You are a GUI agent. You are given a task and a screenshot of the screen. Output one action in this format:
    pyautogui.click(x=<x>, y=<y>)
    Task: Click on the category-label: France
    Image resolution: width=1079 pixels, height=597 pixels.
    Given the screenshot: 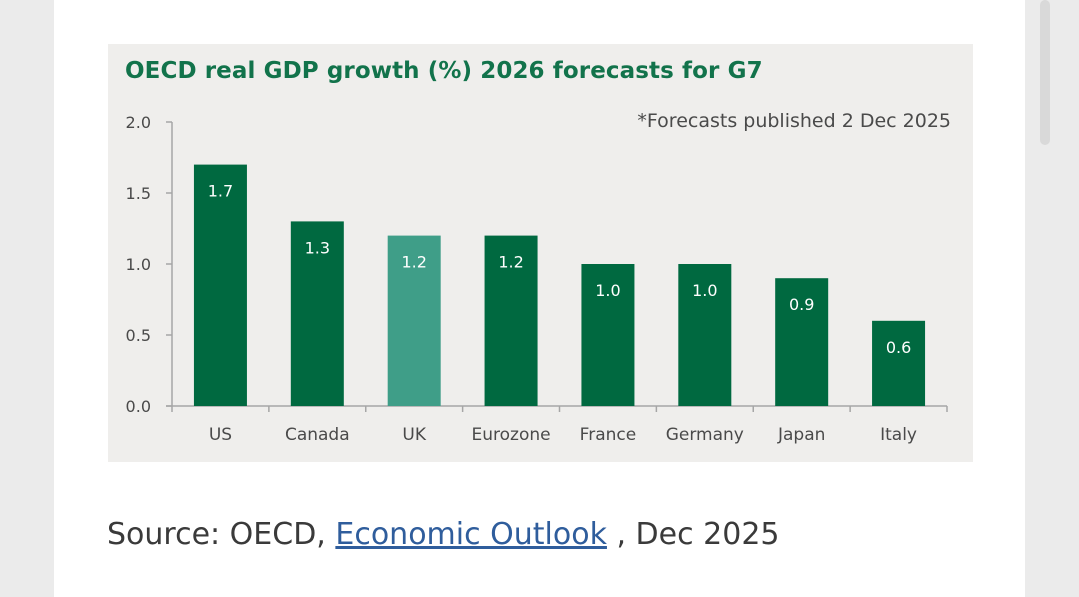 What is the action you would take?
    pyautogui.click(x=608, y=435)
    